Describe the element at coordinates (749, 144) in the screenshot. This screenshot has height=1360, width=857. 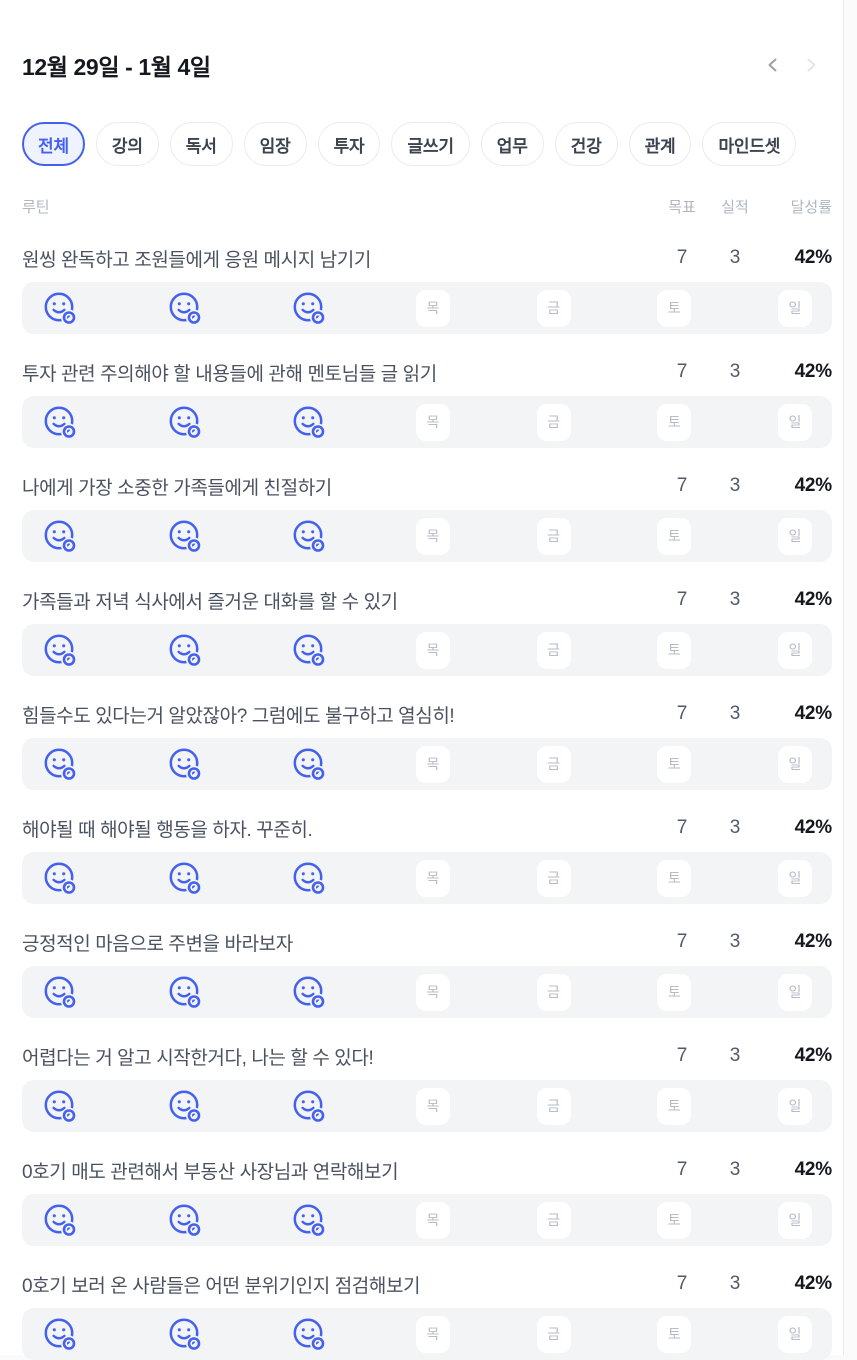
I see `filter-chip-mindset: 마인드셋` at that location.